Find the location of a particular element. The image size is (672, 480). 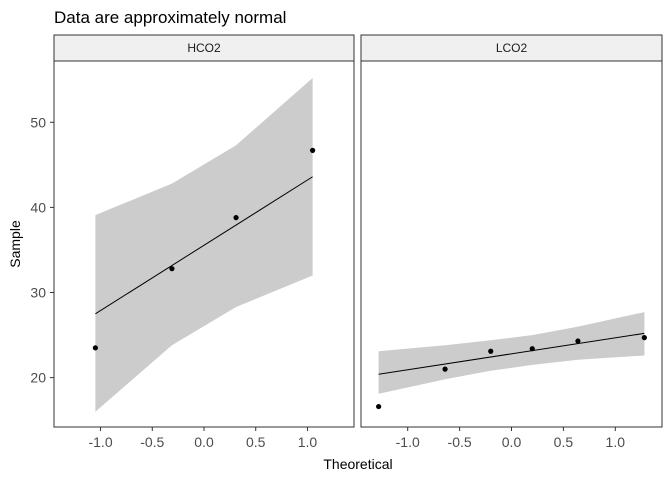

y-tick-label: 30 is located at coordinates (38, 293).